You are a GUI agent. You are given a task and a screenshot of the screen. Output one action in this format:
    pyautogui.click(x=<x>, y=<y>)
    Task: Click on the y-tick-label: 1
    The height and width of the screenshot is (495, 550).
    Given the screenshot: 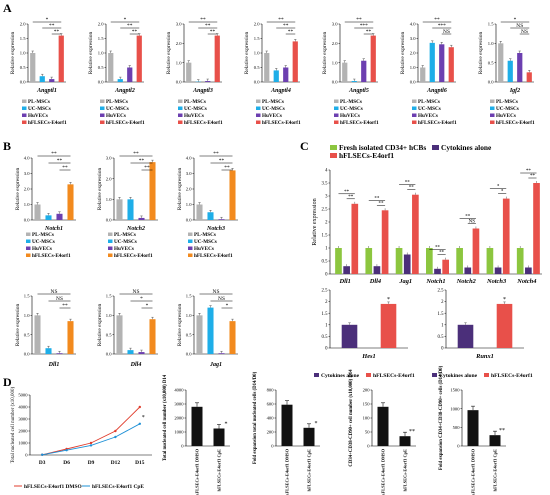 What is the action you would take?
    pyautogui.click(x=326, y=249)
    